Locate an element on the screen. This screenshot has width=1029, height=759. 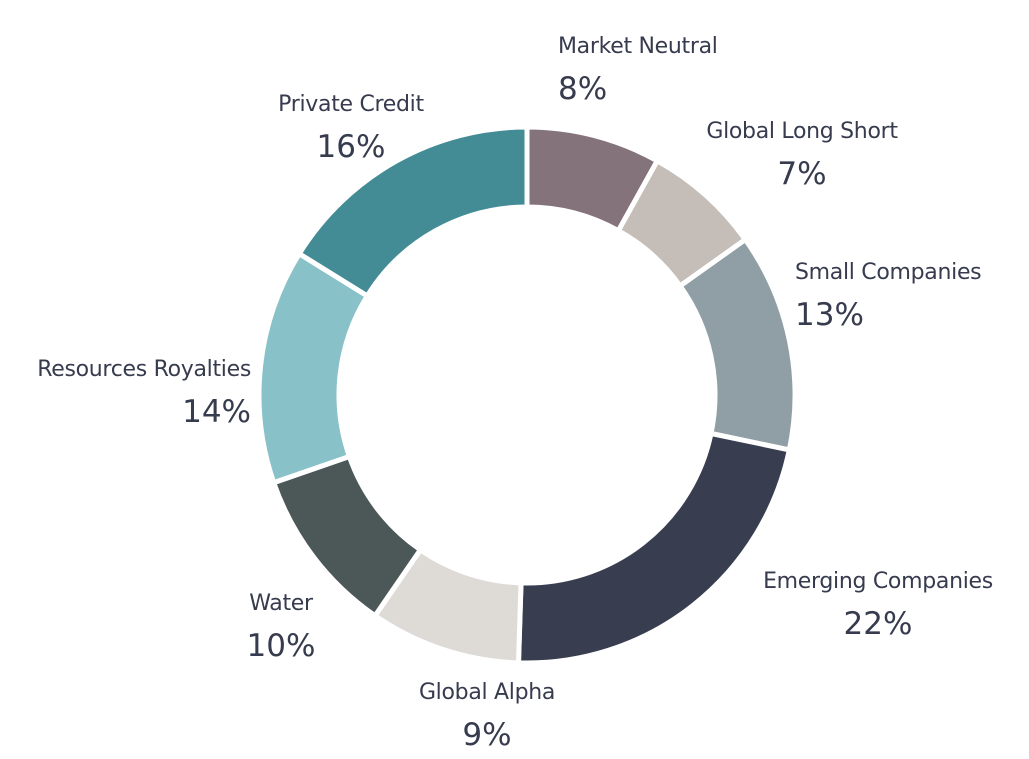
label-water: Water 10% is located at coordinates (281, 627).